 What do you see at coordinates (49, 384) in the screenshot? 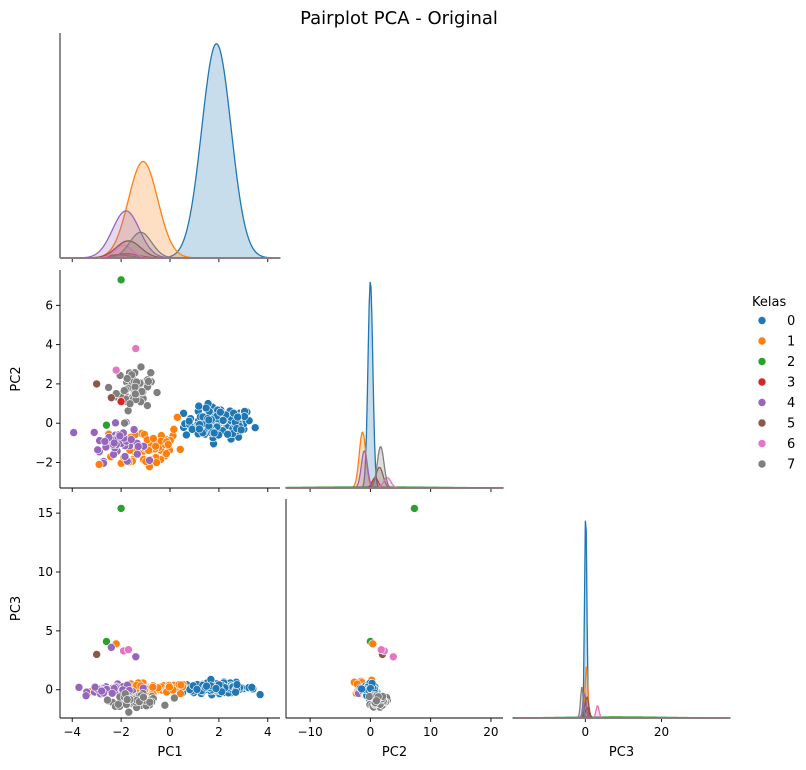
I see `y-tick-label: 2` at bounding box center [49, 384].